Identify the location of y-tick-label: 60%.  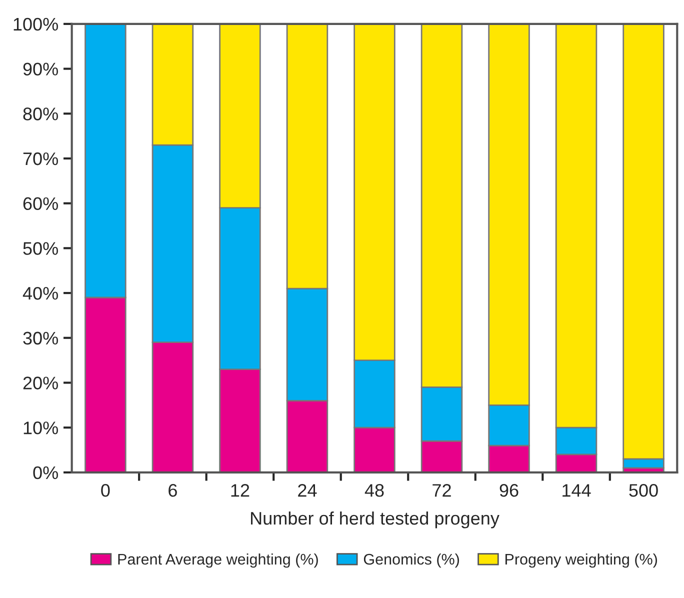
(40, 203).